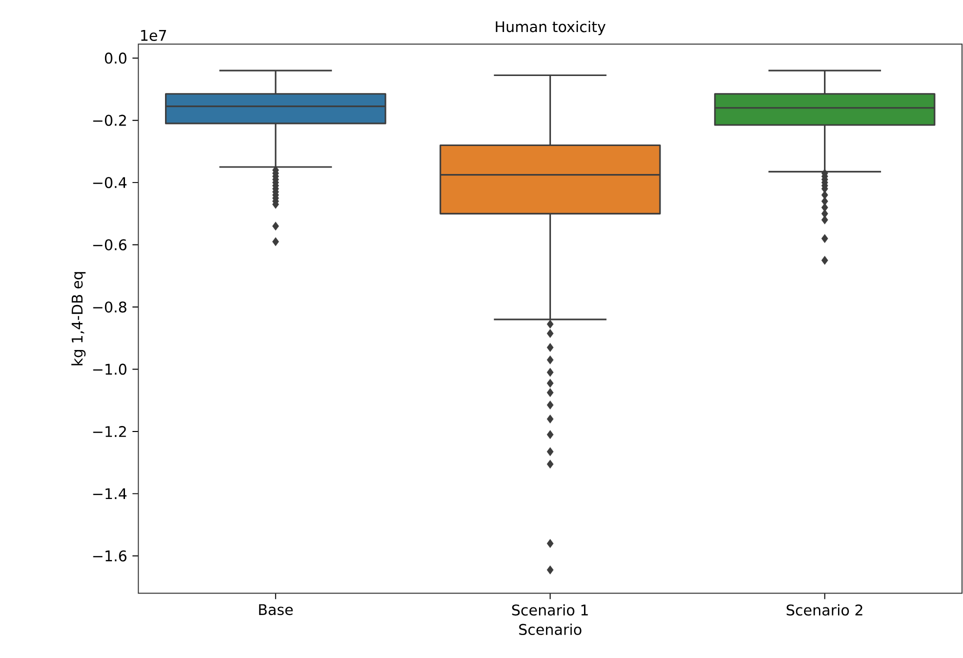 Image resolution: width=963 pixels, height=658 pixels. I want to click on x-axis-title: Scenario, so click(550, 630).